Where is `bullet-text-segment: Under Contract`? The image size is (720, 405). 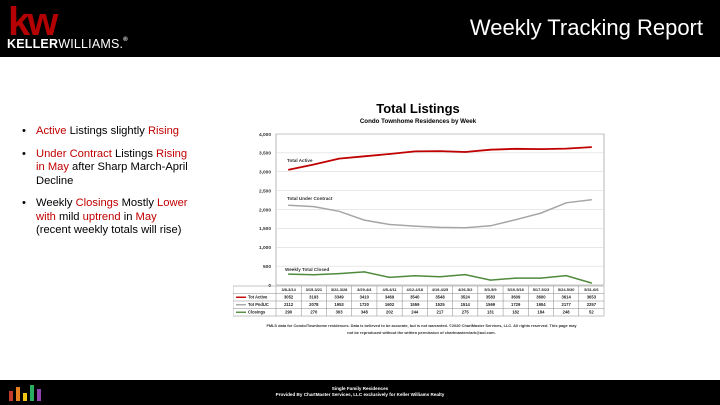
bullet-text-segment: Under Contract is located at coordinates (74, 153).